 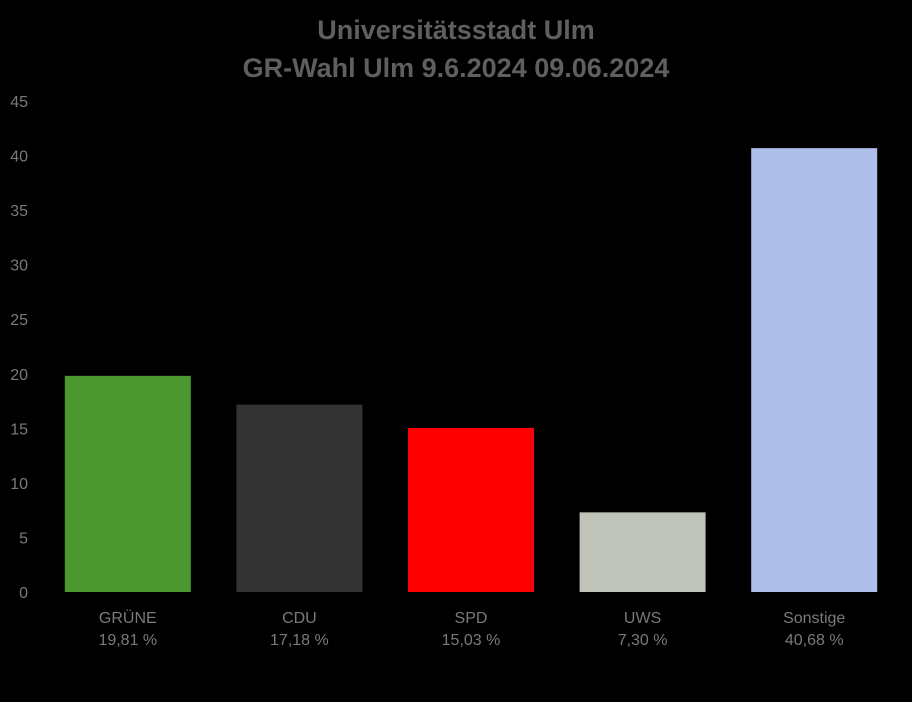 What do you see at coordinates (19, 211) in the screenshot?
I see `y-tick-label: 35` at bounding box center [19, 211].